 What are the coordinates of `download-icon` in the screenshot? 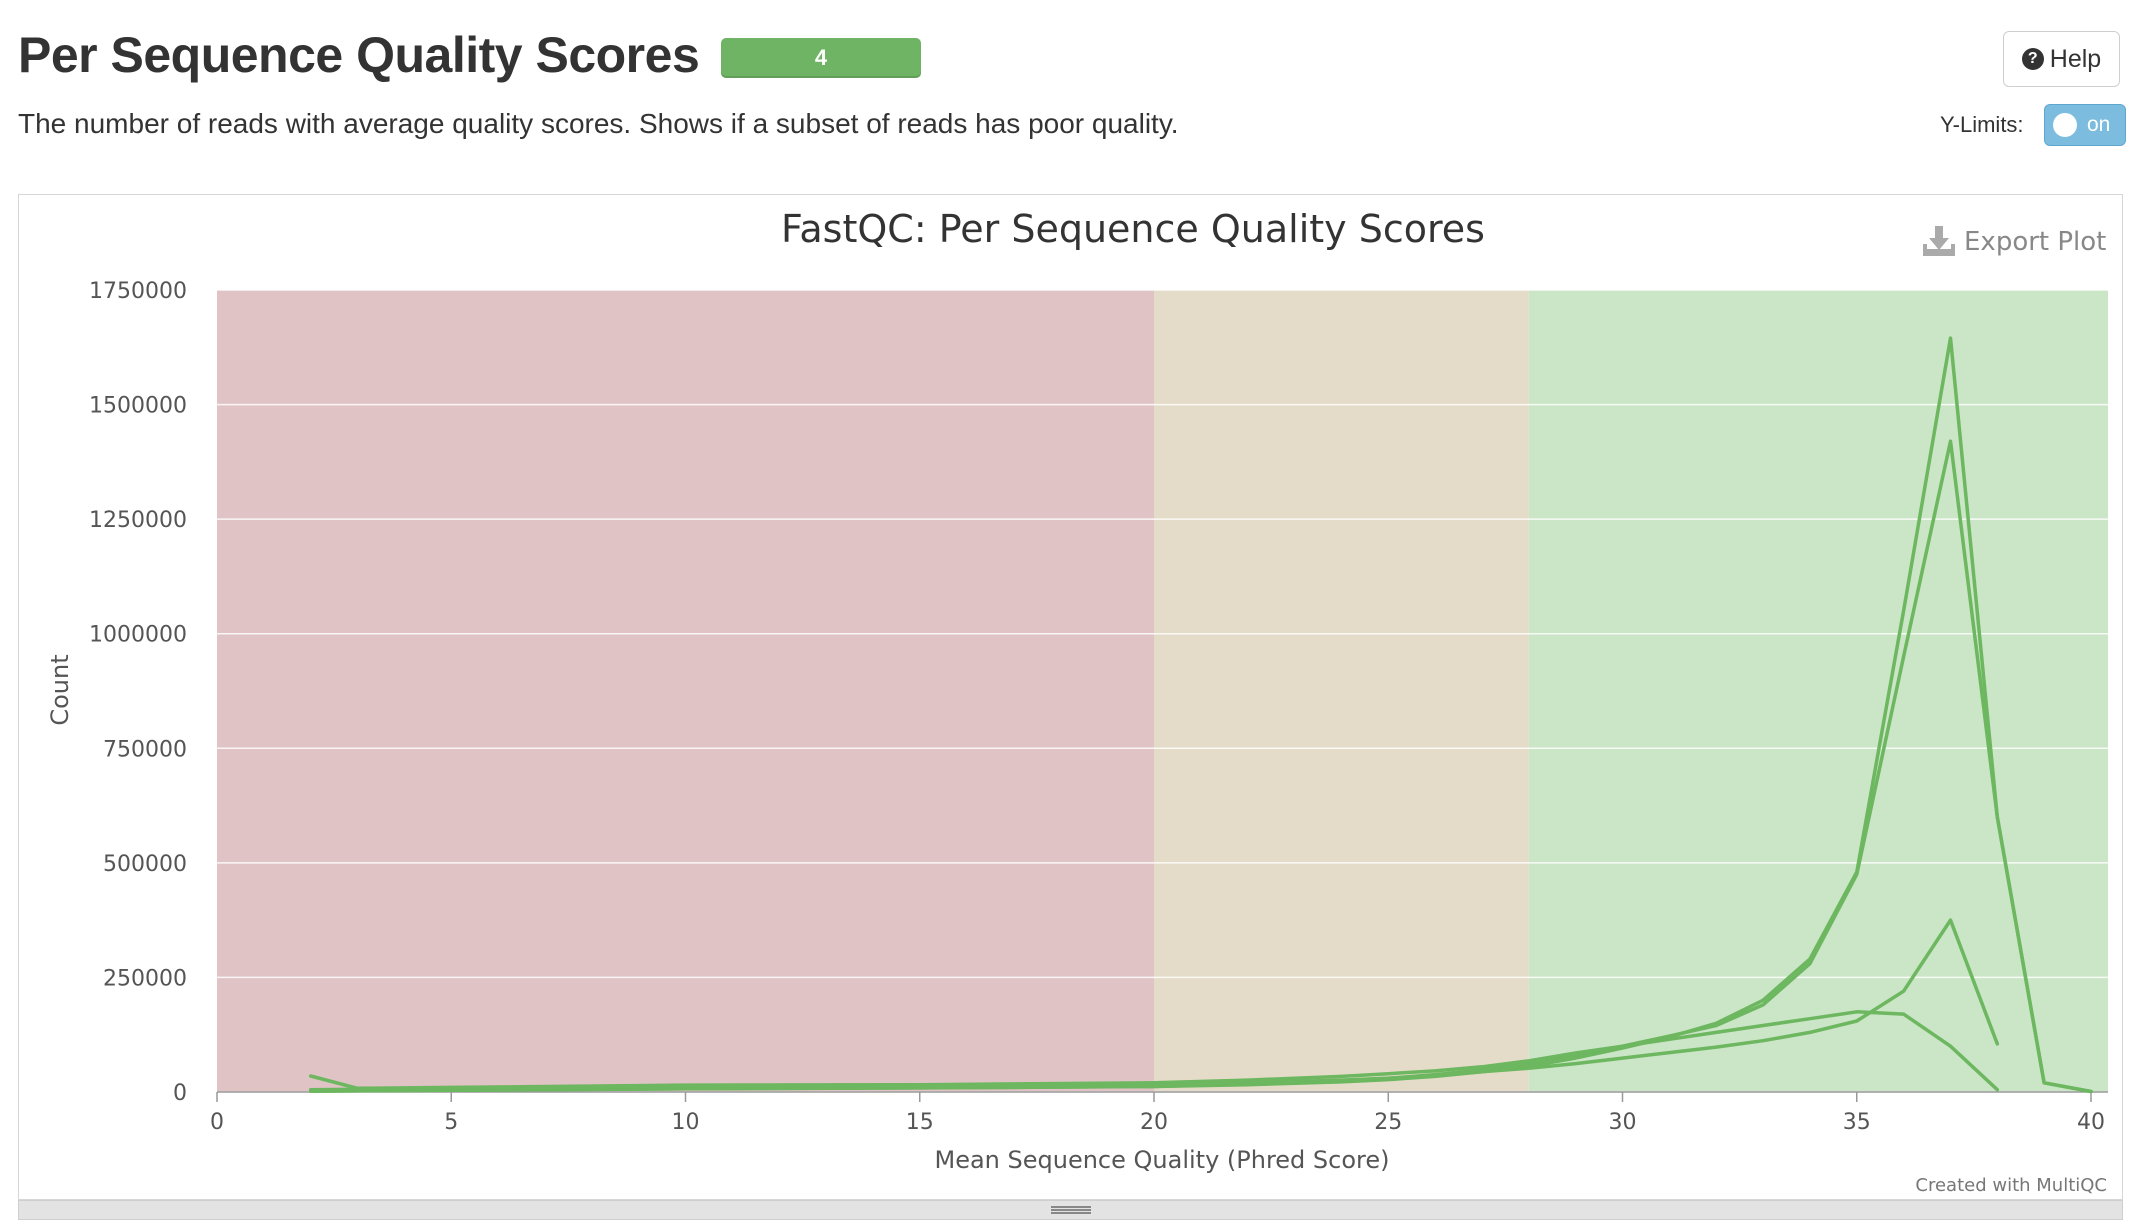 It's located at (1939, 241).